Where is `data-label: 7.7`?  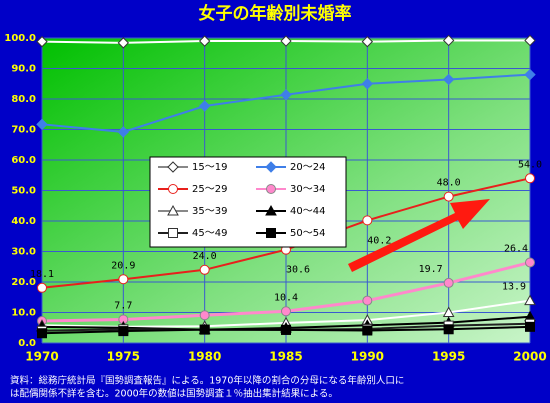
data-label: 7.7 is located at coordinates (123, 306).